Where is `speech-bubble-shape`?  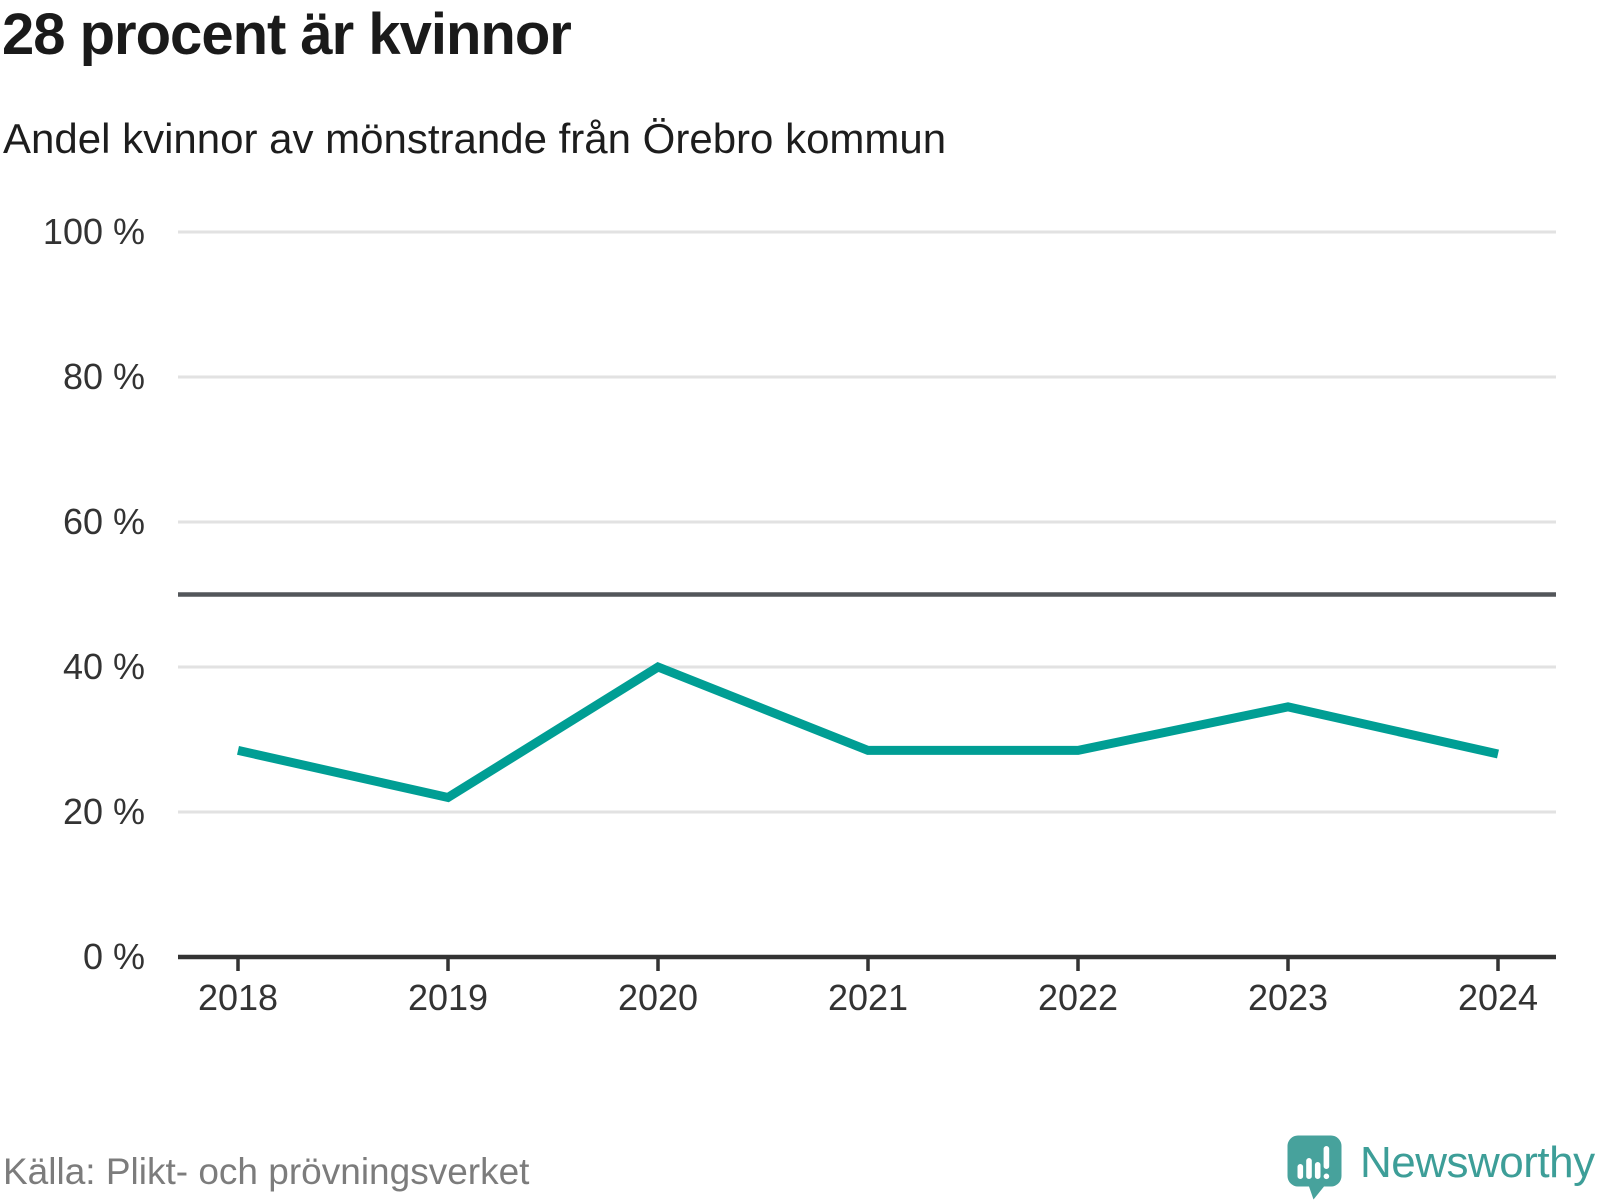
speech-bubble-shape is located at coordinates (1314, 1167).